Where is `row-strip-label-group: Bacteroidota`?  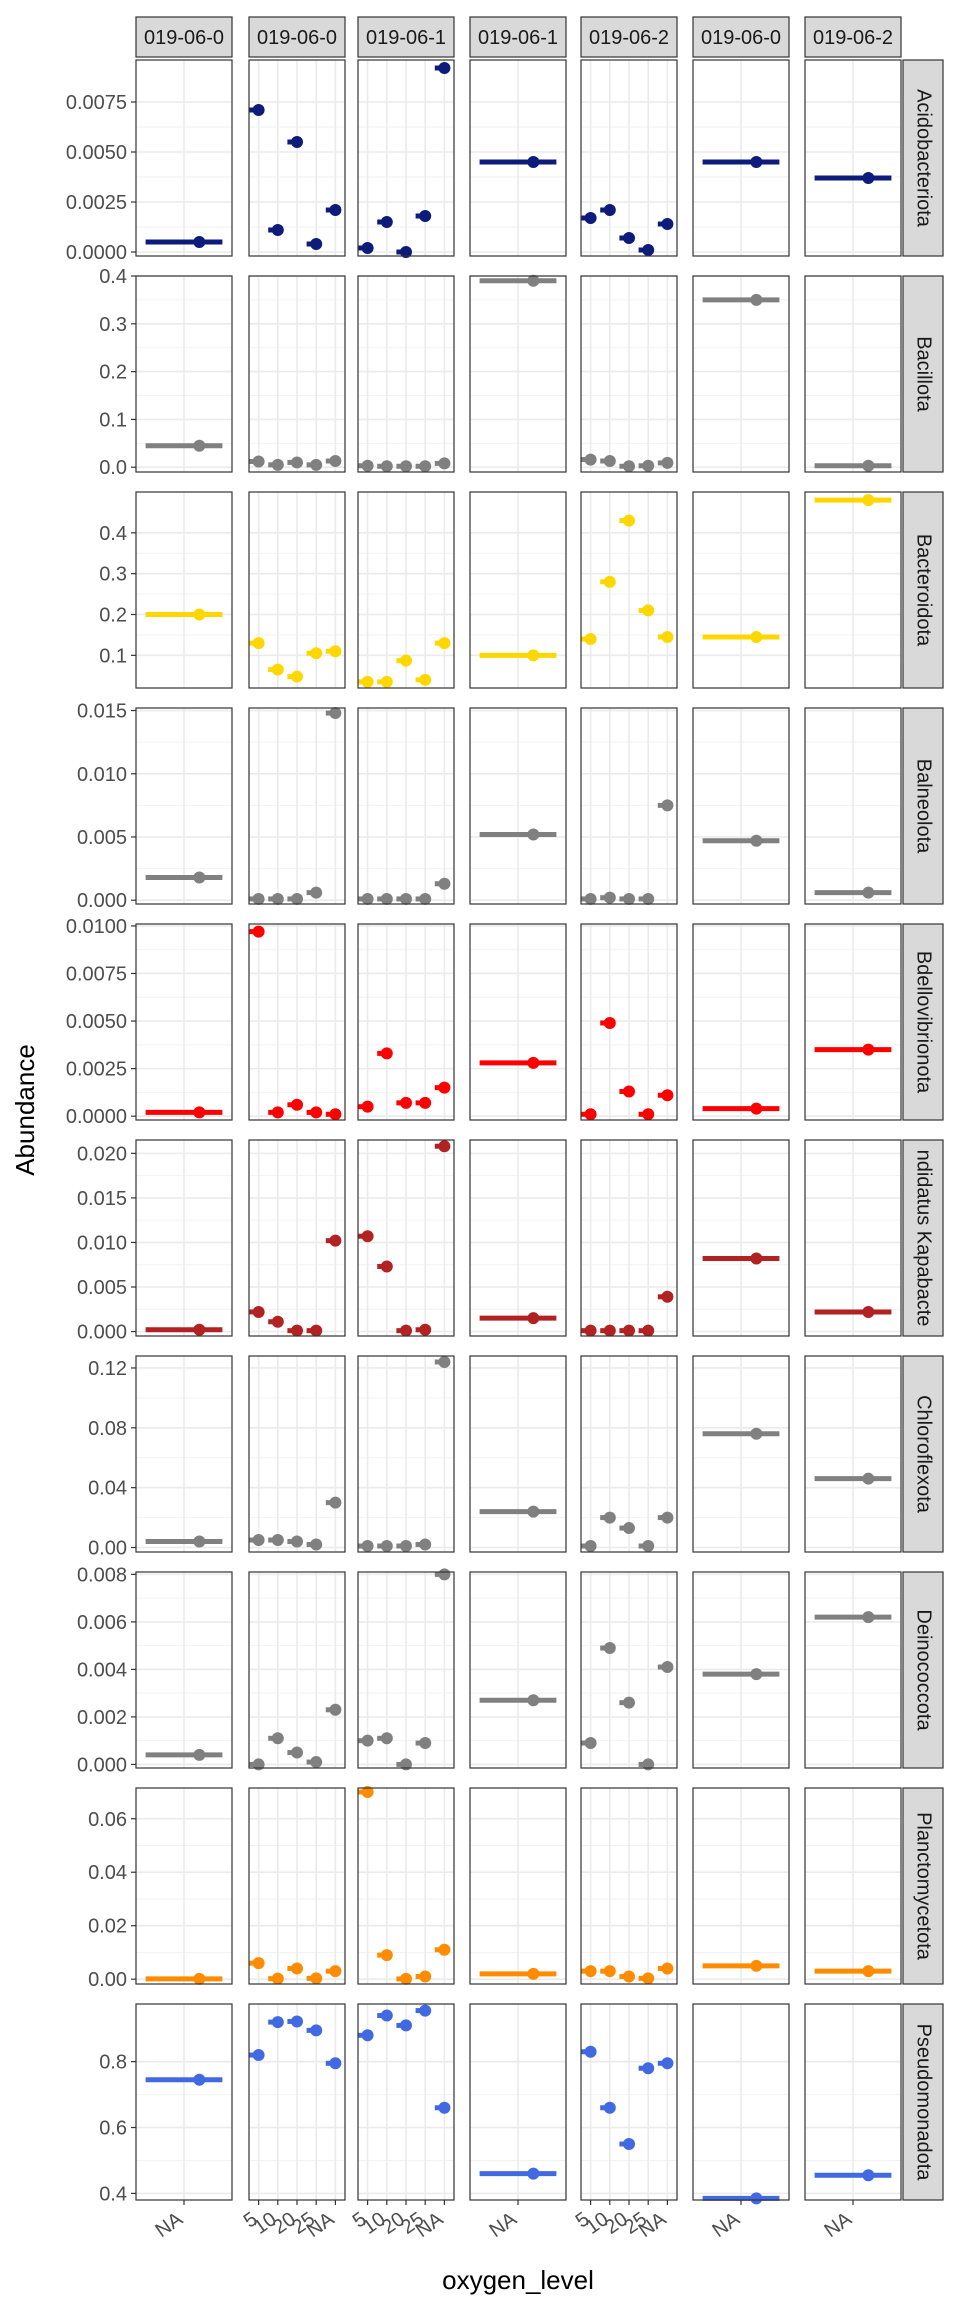
row-strip-label-group: Bacteroidota is located at coordinates (924, 590).